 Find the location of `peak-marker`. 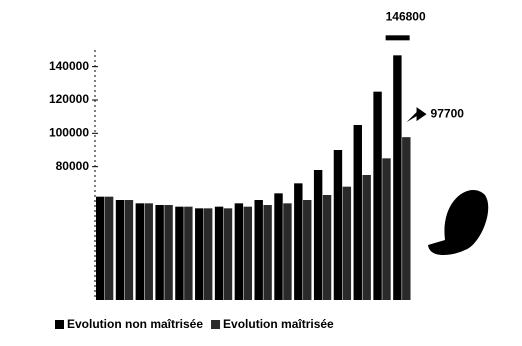

peak-marker is located at coordinates (397, 38).